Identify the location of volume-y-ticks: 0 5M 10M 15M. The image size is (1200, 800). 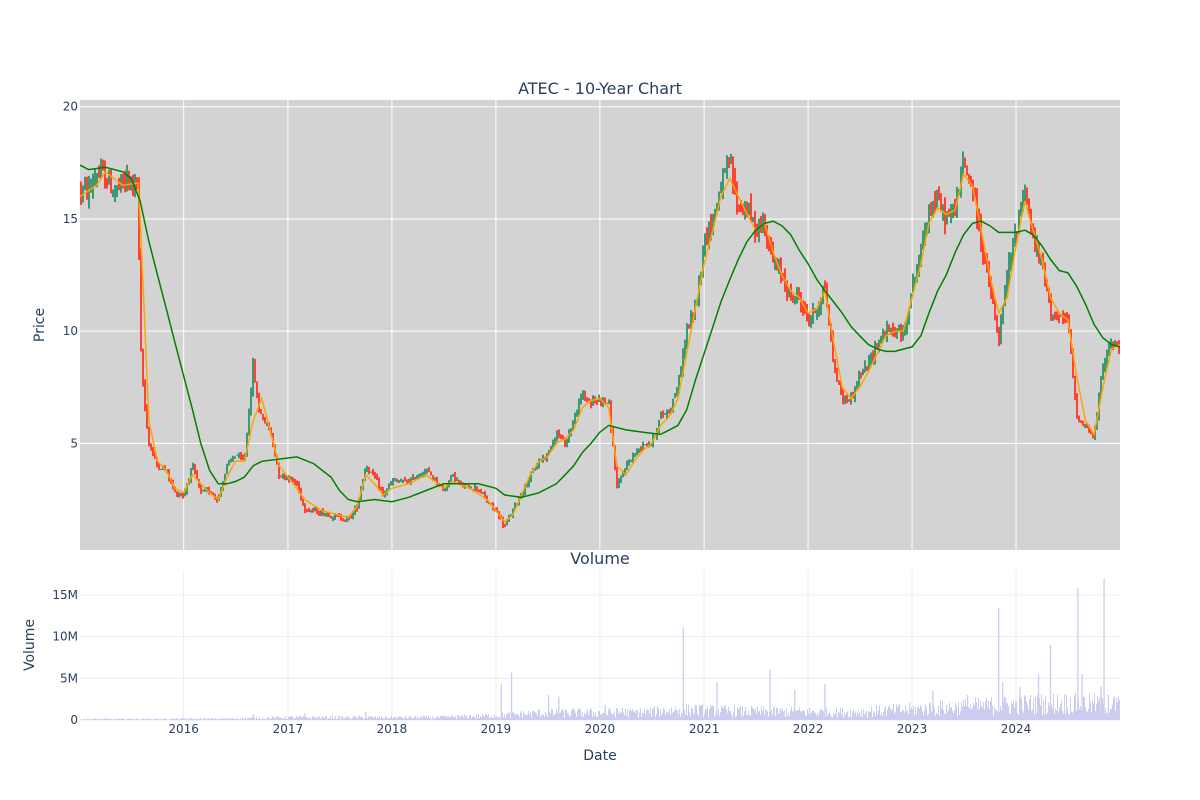
(65, 657).